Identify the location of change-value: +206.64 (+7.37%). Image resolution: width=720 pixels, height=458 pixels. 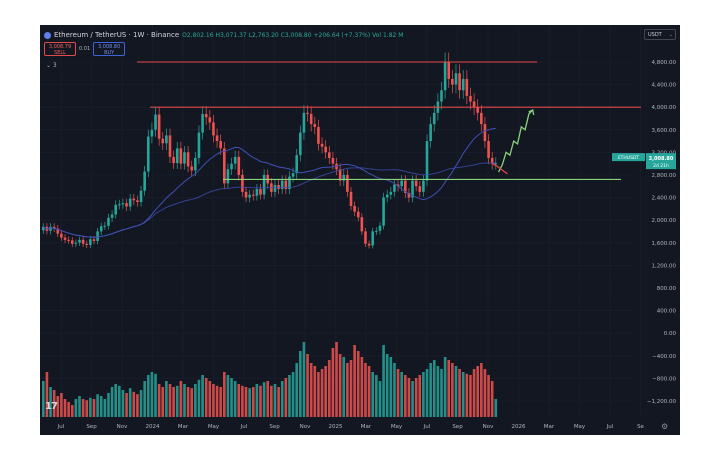
(342, 35).